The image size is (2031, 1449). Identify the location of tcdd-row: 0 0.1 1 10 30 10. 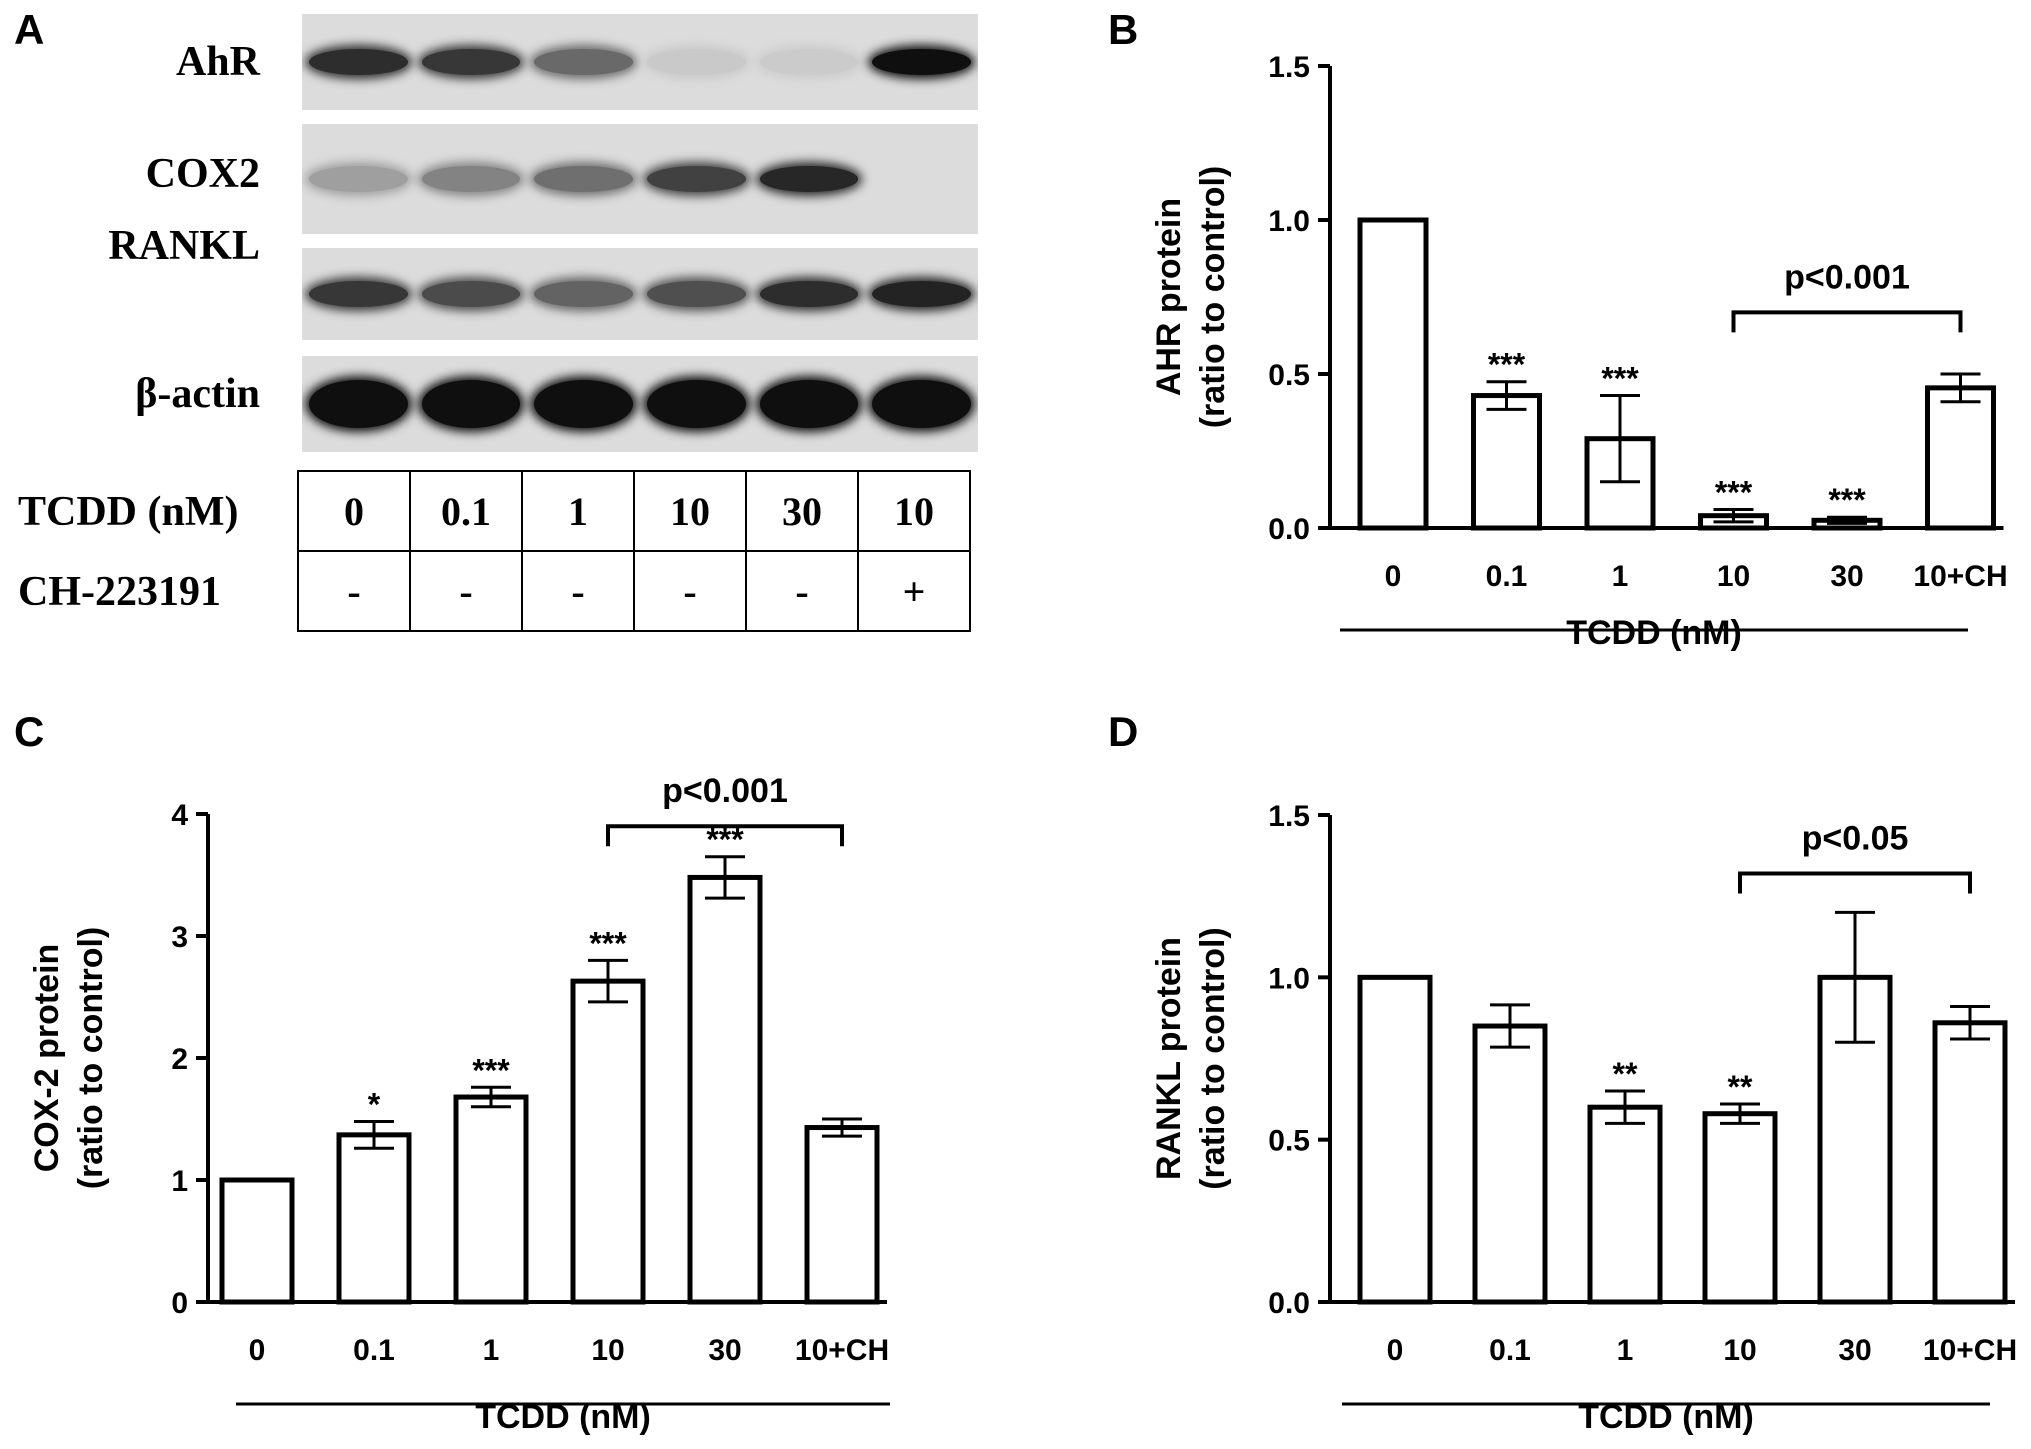
(634, 511).